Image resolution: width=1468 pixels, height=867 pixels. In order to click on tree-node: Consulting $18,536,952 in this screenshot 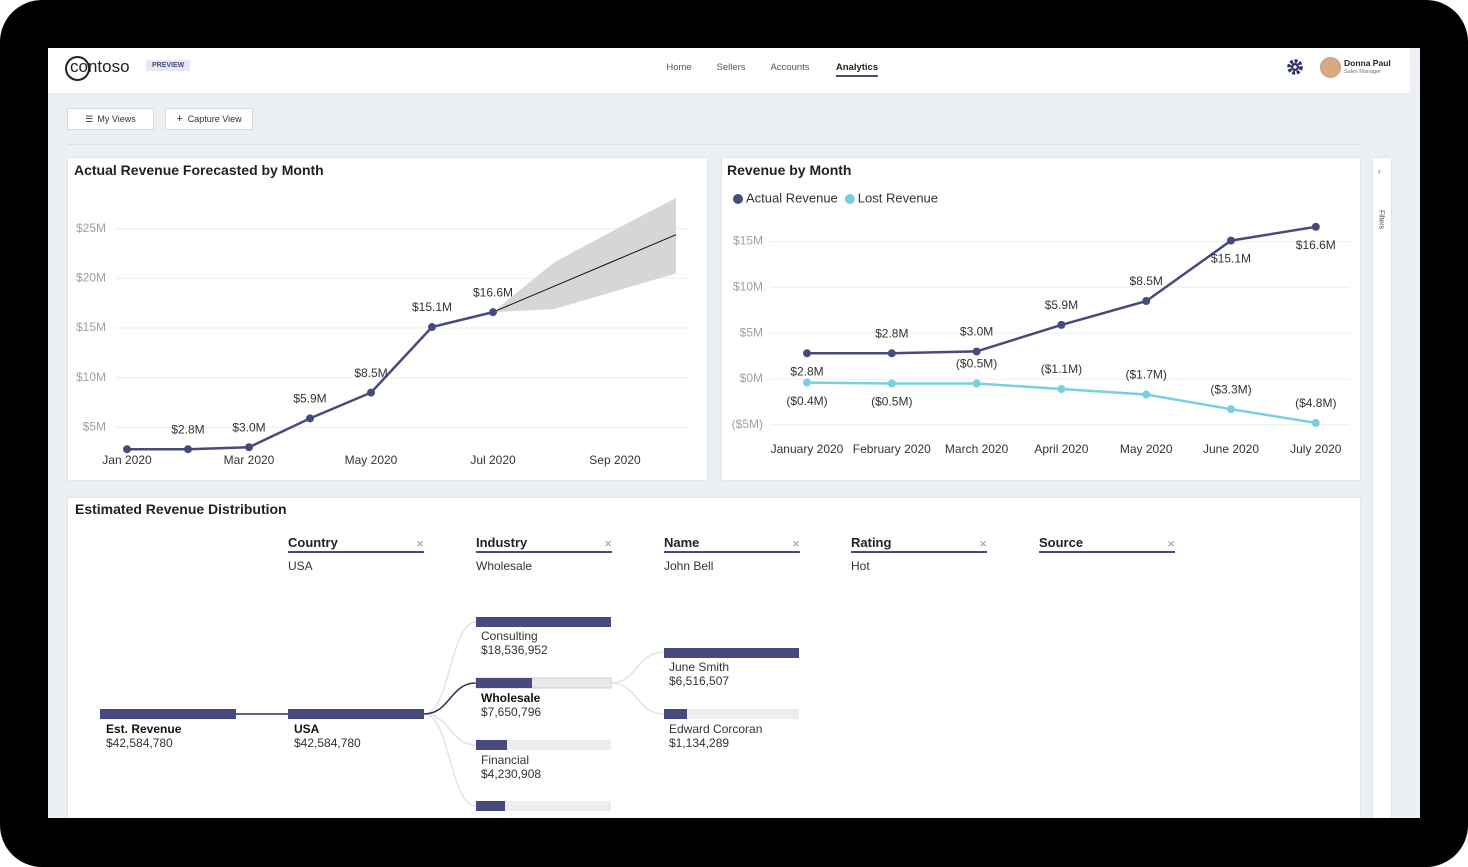, I will do `click(514, 643)`.